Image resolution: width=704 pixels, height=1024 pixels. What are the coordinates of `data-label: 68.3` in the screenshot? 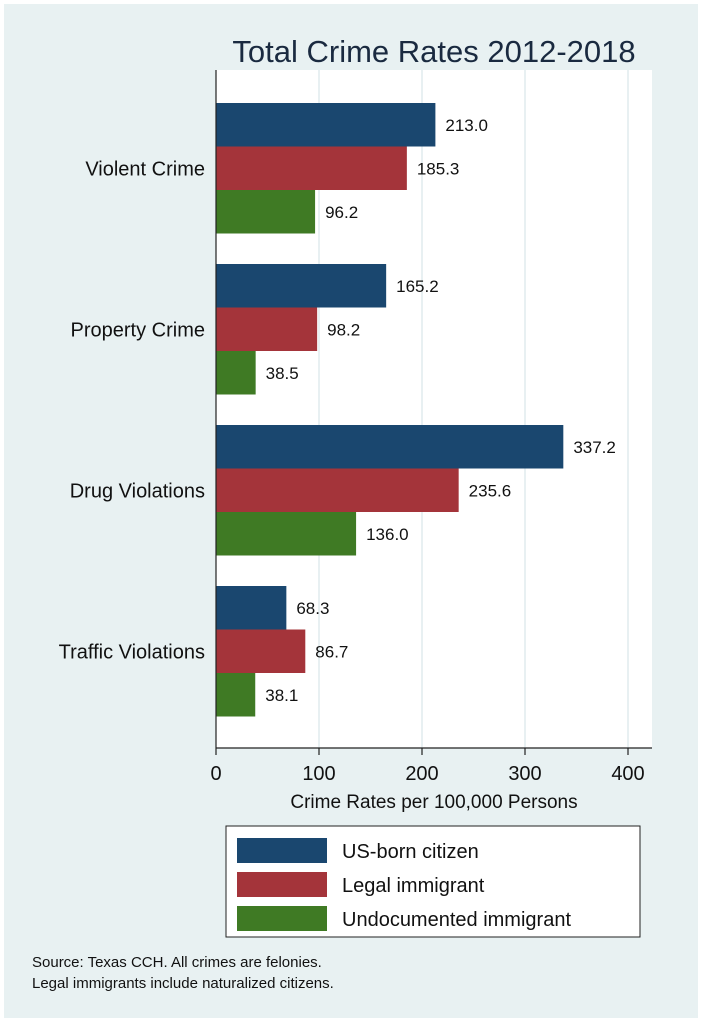 It's located at (312, 608).